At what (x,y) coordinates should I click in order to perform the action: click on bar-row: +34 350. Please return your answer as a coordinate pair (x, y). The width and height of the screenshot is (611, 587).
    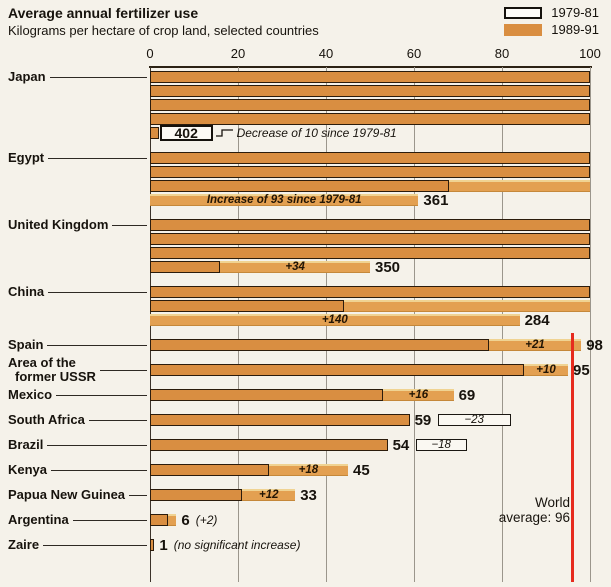
    Looking at the image, I should click on (370, 267).